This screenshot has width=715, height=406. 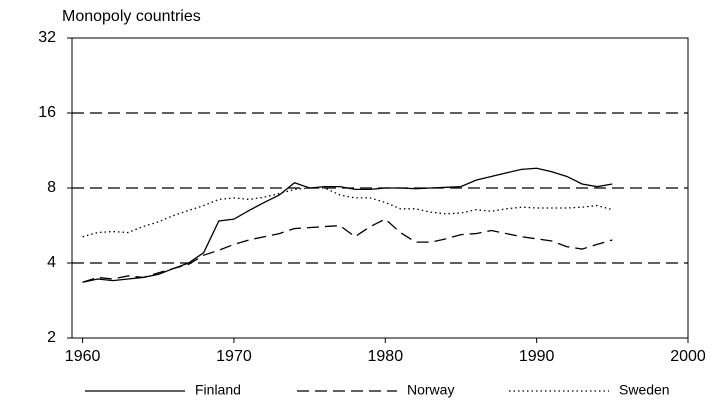 What do you see at coordinates (51, 262) in the screenshot?
I see `y-tick-label: 4` at bounding box center [51, 262].